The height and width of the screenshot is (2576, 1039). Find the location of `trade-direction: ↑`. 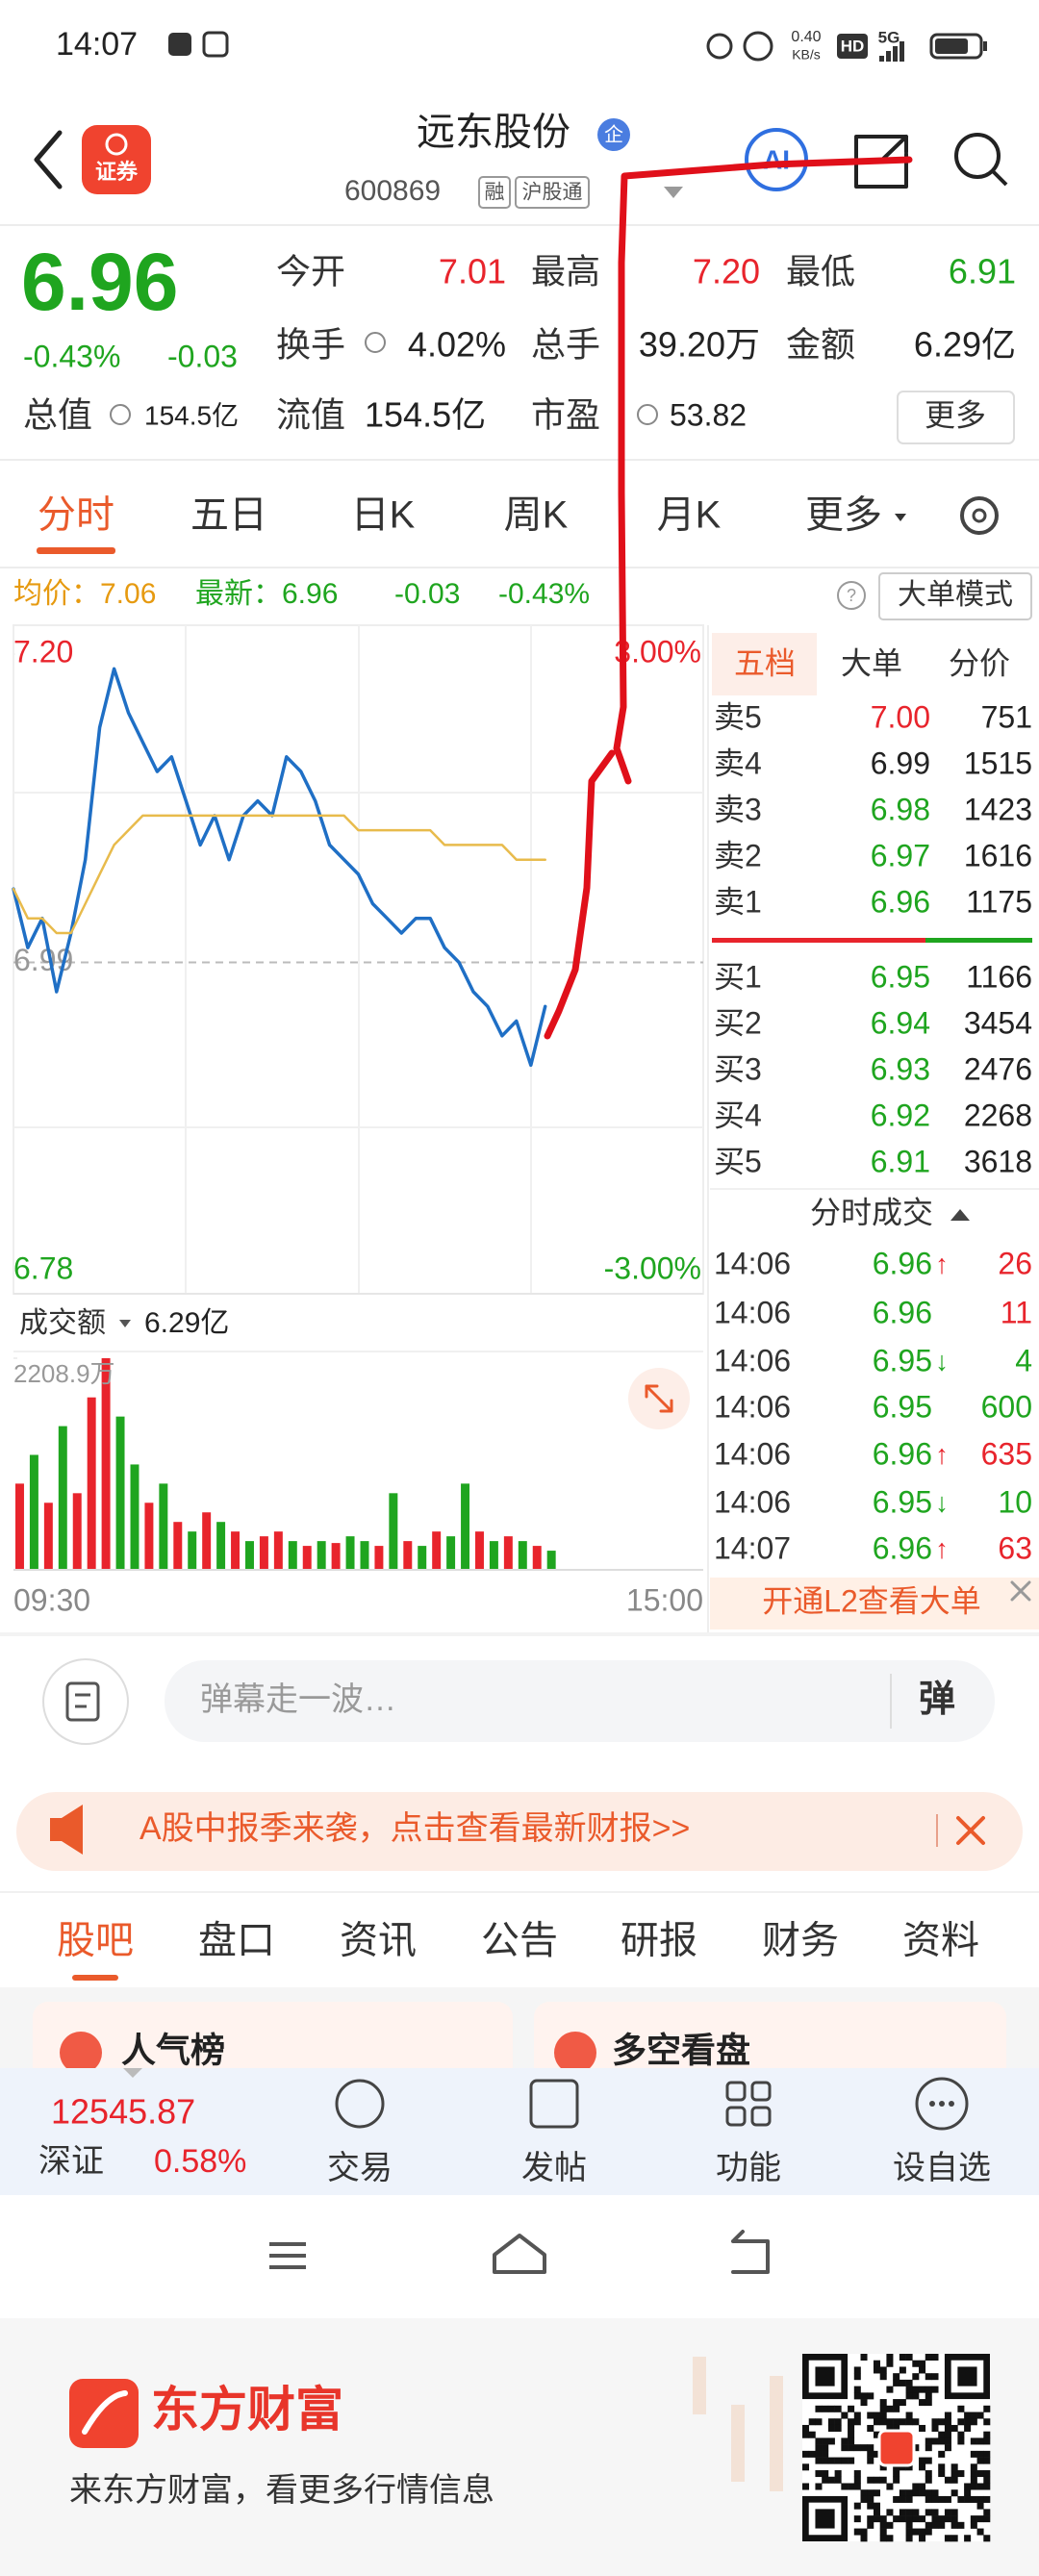

trade-direction: ↑ is located at coordinates (942, 1263).